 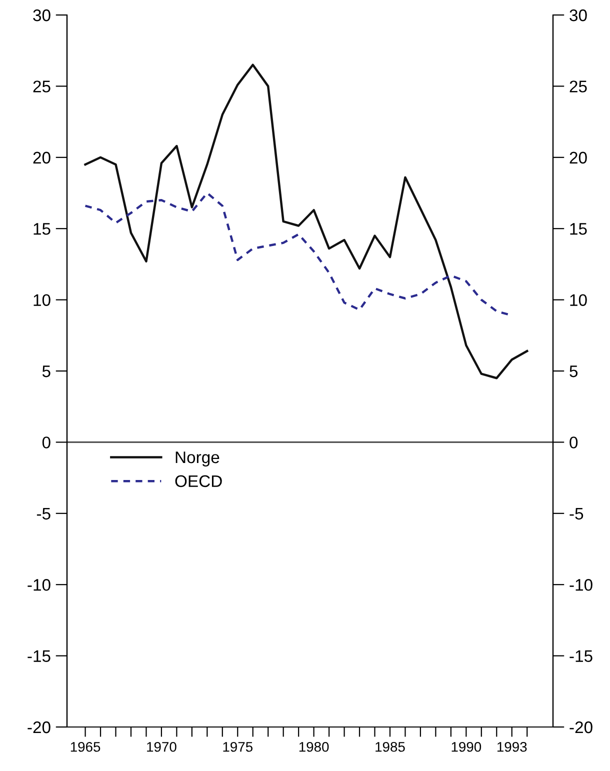 What do you see at coordinates (198, 459) in the screenshot?
I see `legend-label: Norge` at bounding box center [198, 459].